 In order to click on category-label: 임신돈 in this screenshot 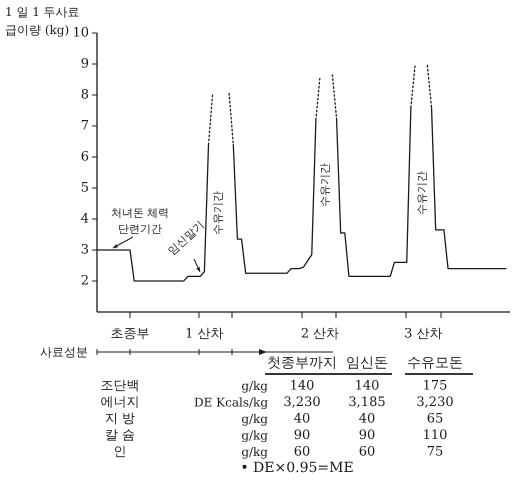, I will do `click(367, 363)`.